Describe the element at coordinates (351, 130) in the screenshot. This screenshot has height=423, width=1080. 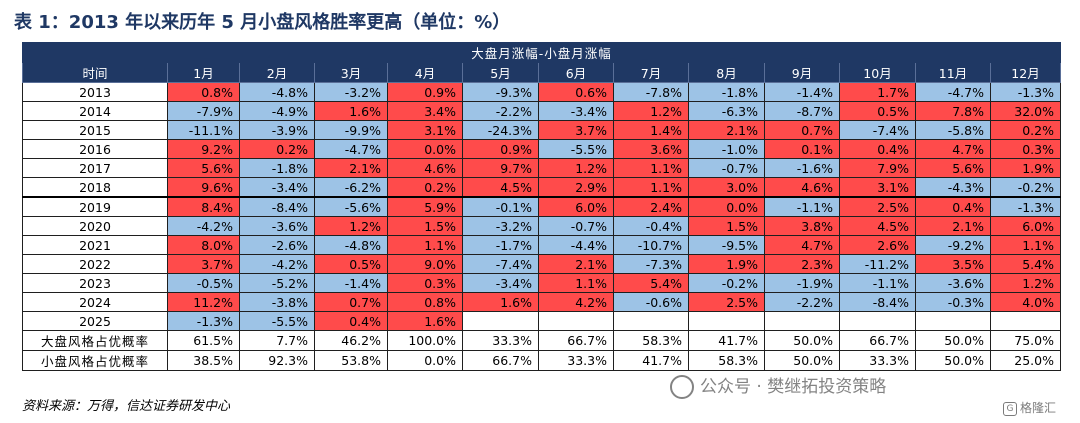
I see `cell-value: -9.9%` at that location.